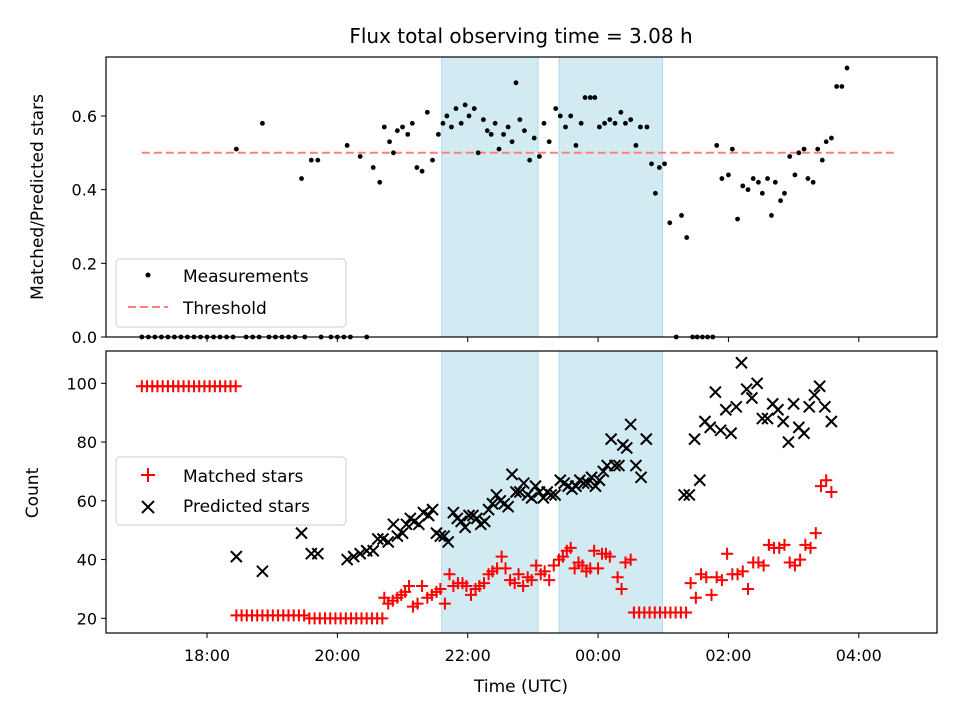 The image size is (960, 720). I want to click on chart-title: Flux total observing time = 3.08 h, so click(520, 36).